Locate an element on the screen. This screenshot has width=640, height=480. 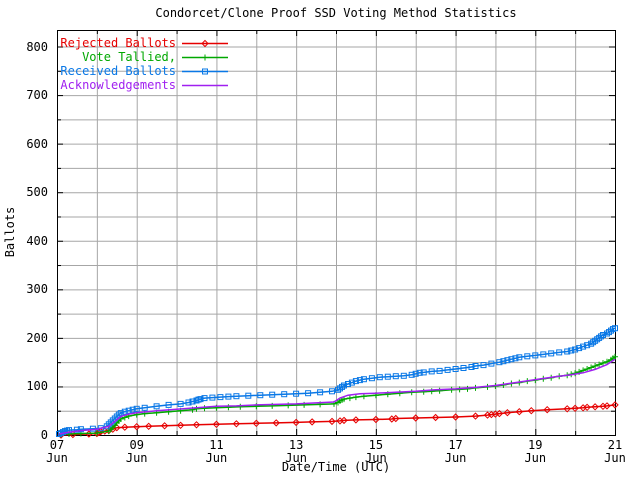
x-tick-label: 15 Jun is located at coordinates (376, 451).